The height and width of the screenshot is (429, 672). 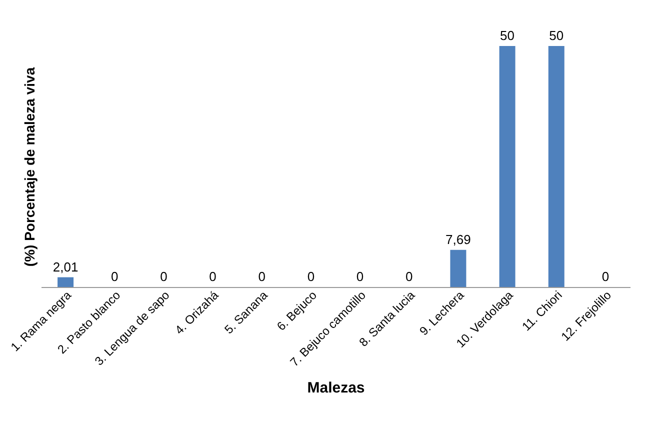 What do you see at coordinates (336, 387) in the screenshot?
I see `x-axis-title: Malezas` at bounding box center [336, 387].